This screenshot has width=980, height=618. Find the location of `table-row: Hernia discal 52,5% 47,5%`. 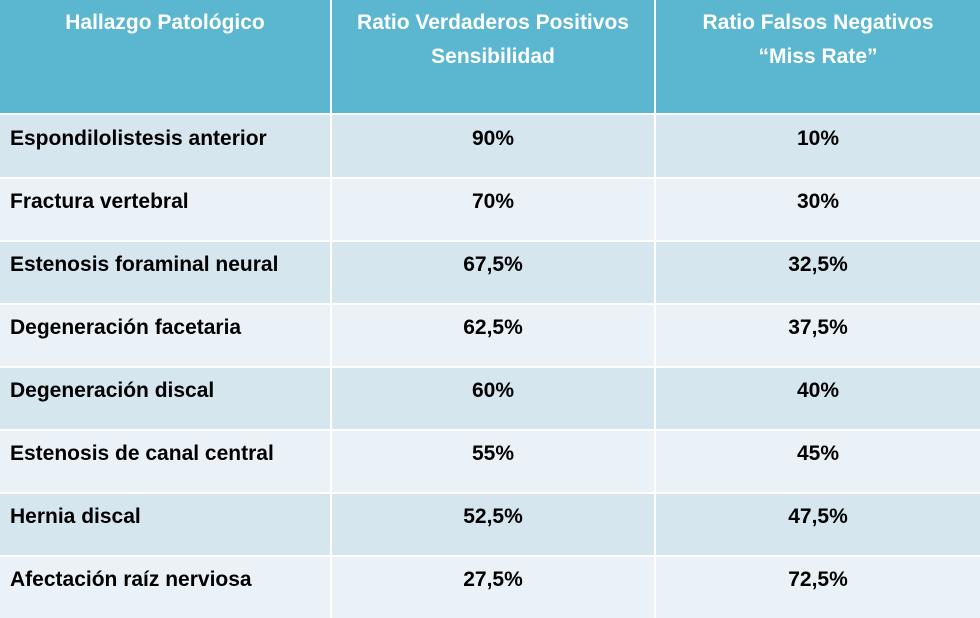

table-row: Hernia discal 52,5% 47,5% is located at coordinates (490, 524).